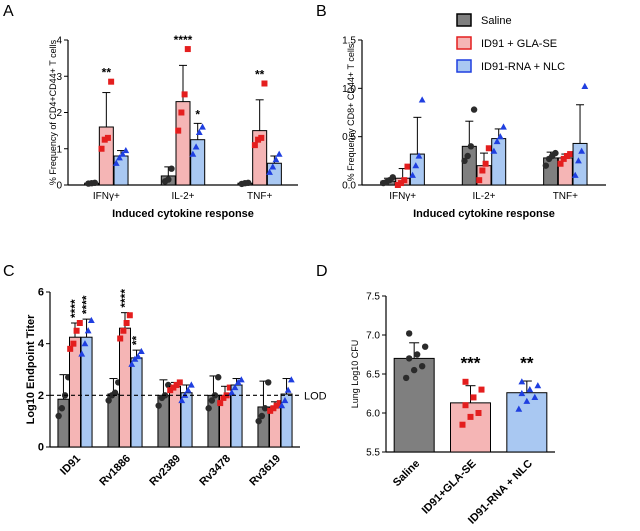 The width and height of the screenshot is (640, 531). What do you see at coordinates (165, 471) in the screenshot?
I see `category-label: Rv2389` at bounding box center [165, 471].